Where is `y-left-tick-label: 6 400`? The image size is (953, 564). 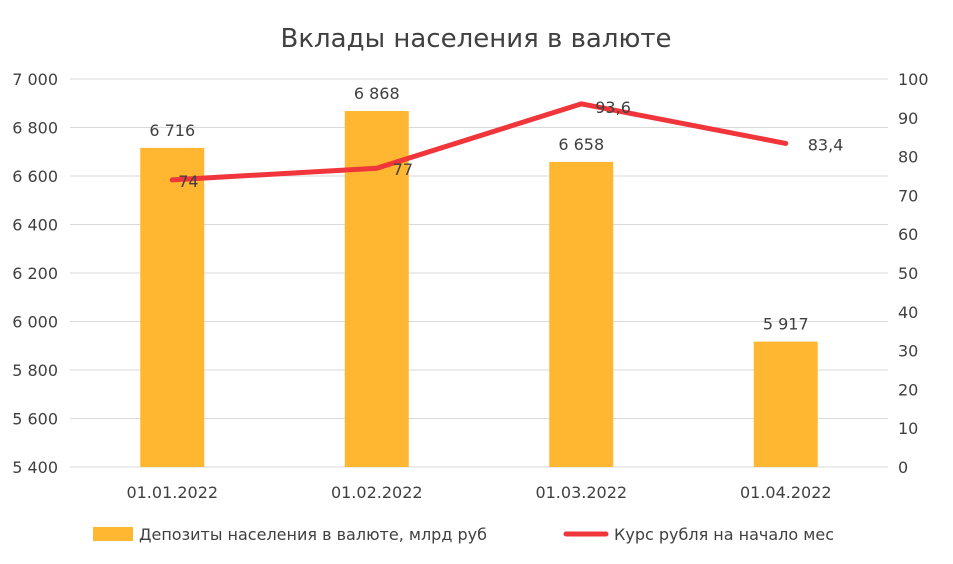
y-left-tick-label: 6 400 is located at coordinates (35, 225).